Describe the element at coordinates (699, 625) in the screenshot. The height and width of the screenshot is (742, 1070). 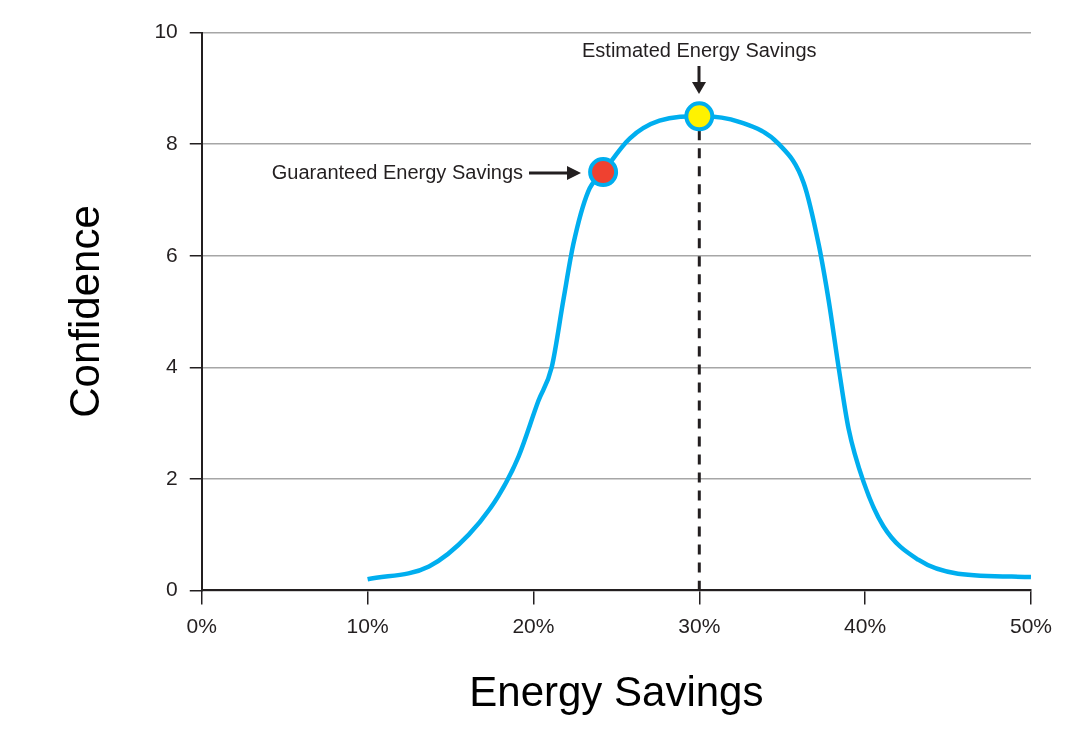
I see `x-tick-label: 30%` at that location.